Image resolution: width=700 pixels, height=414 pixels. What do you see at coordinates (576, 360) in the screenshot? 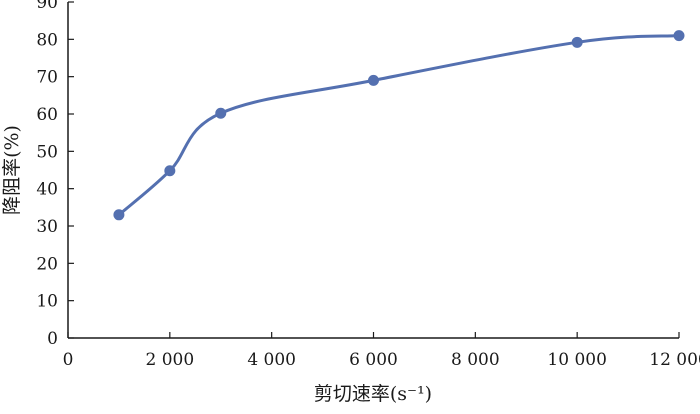
I see `x-tick-label: 10 000` at bounding box center [576, 360].